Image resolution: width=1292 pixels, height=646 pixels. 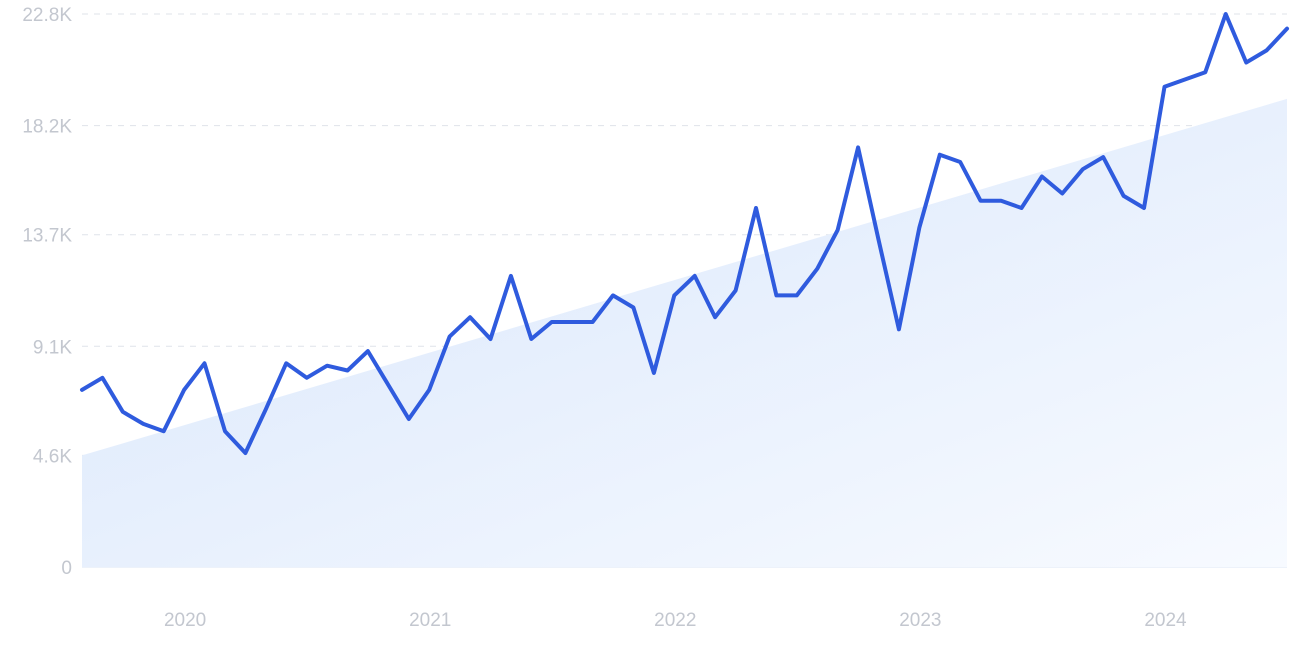 I want to click on x-tick-label: 2021, so click(x=430, y=620).